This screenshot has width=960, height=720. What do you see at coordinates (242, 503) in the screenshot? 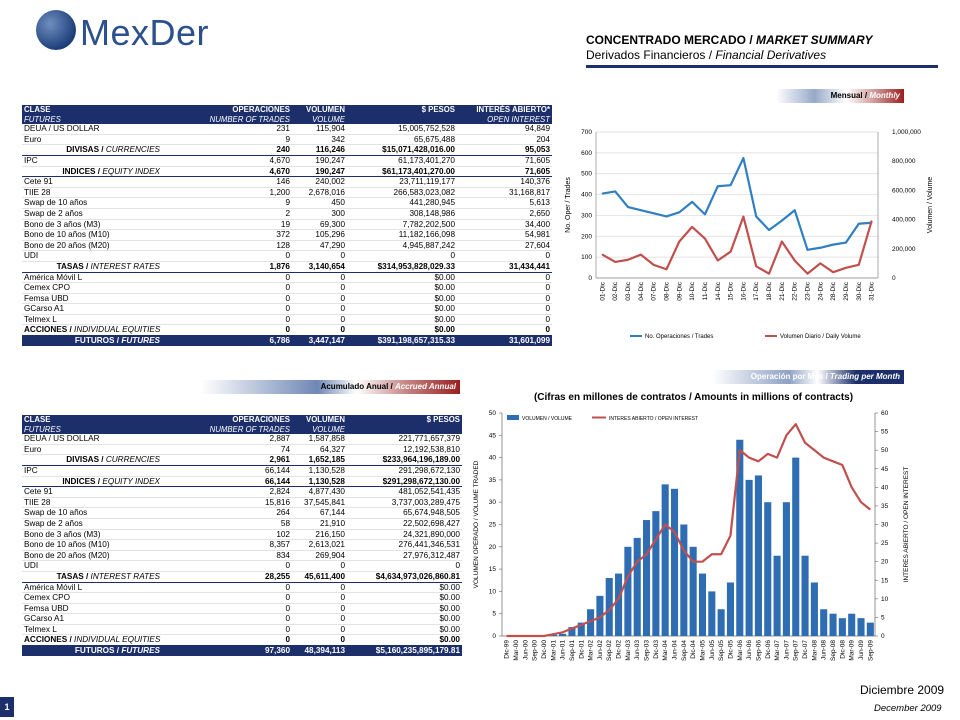
I see `table-row: TIIE 28 15,816 37,545,841 3,737,003,289,475` at bounding box center [242, 503].